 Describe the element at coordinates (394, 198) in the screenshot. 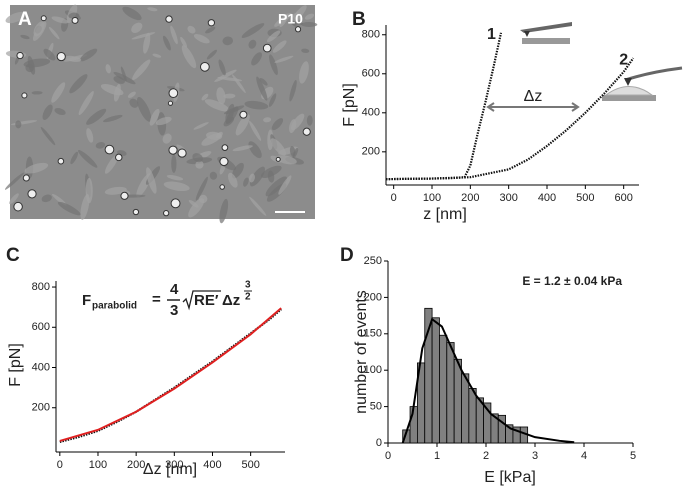

I see `x-tick-label: 0` at that location.